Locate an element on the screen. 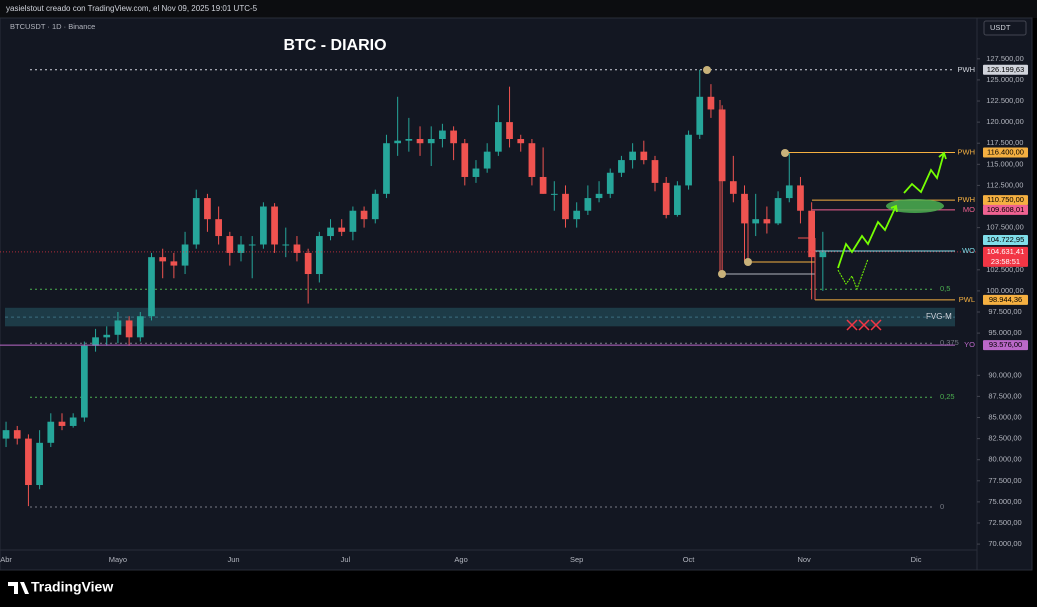 This screenshot has width=1037, height=607. arrow-head is located at coordinates (894, 208).